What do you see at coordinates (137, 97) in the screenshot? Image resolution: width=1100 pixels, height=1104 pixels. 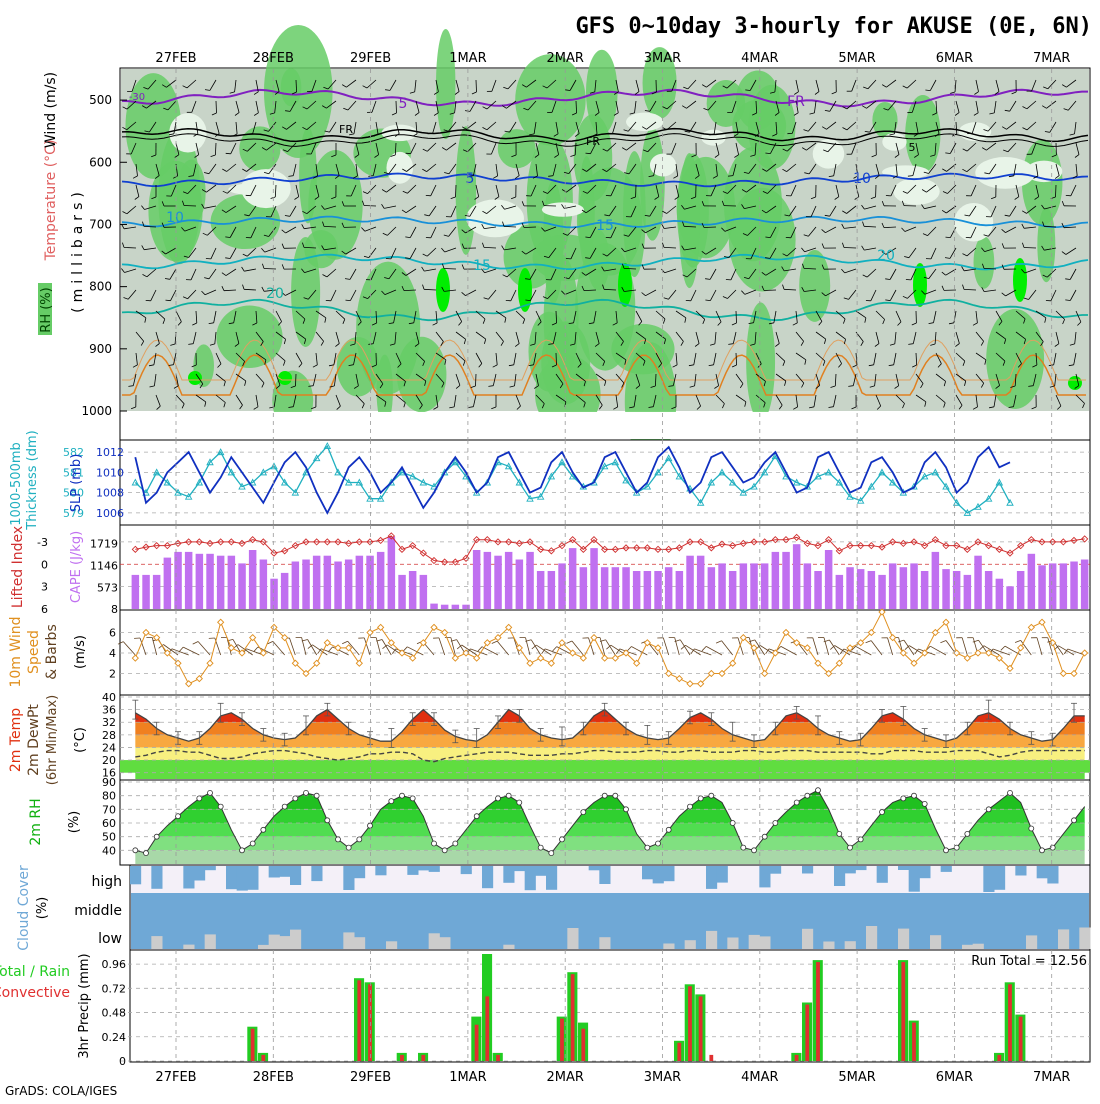 I see `contour-label: -30` at bounding box center [137, 97].